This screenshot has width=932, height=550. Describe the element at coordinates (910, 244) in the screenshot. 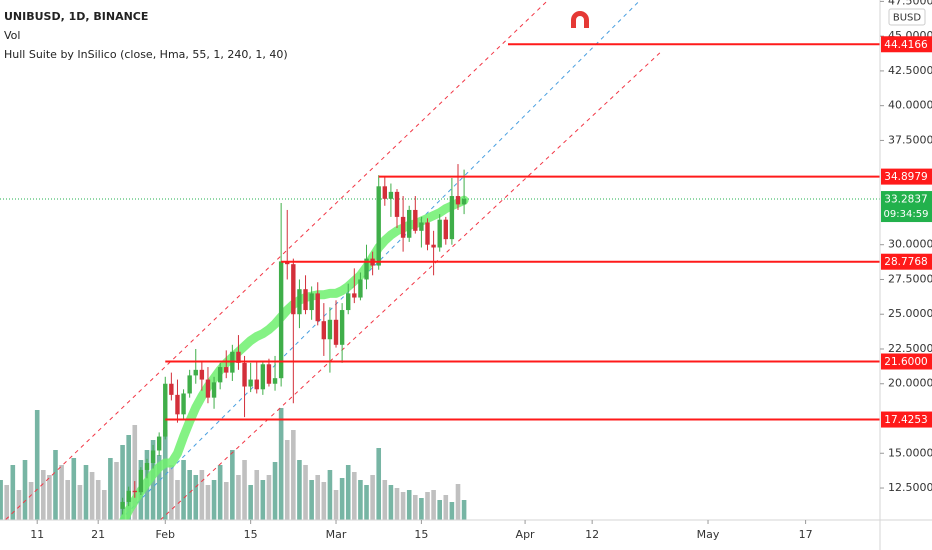

I see `y-tick-label: 30.0000` at that location.